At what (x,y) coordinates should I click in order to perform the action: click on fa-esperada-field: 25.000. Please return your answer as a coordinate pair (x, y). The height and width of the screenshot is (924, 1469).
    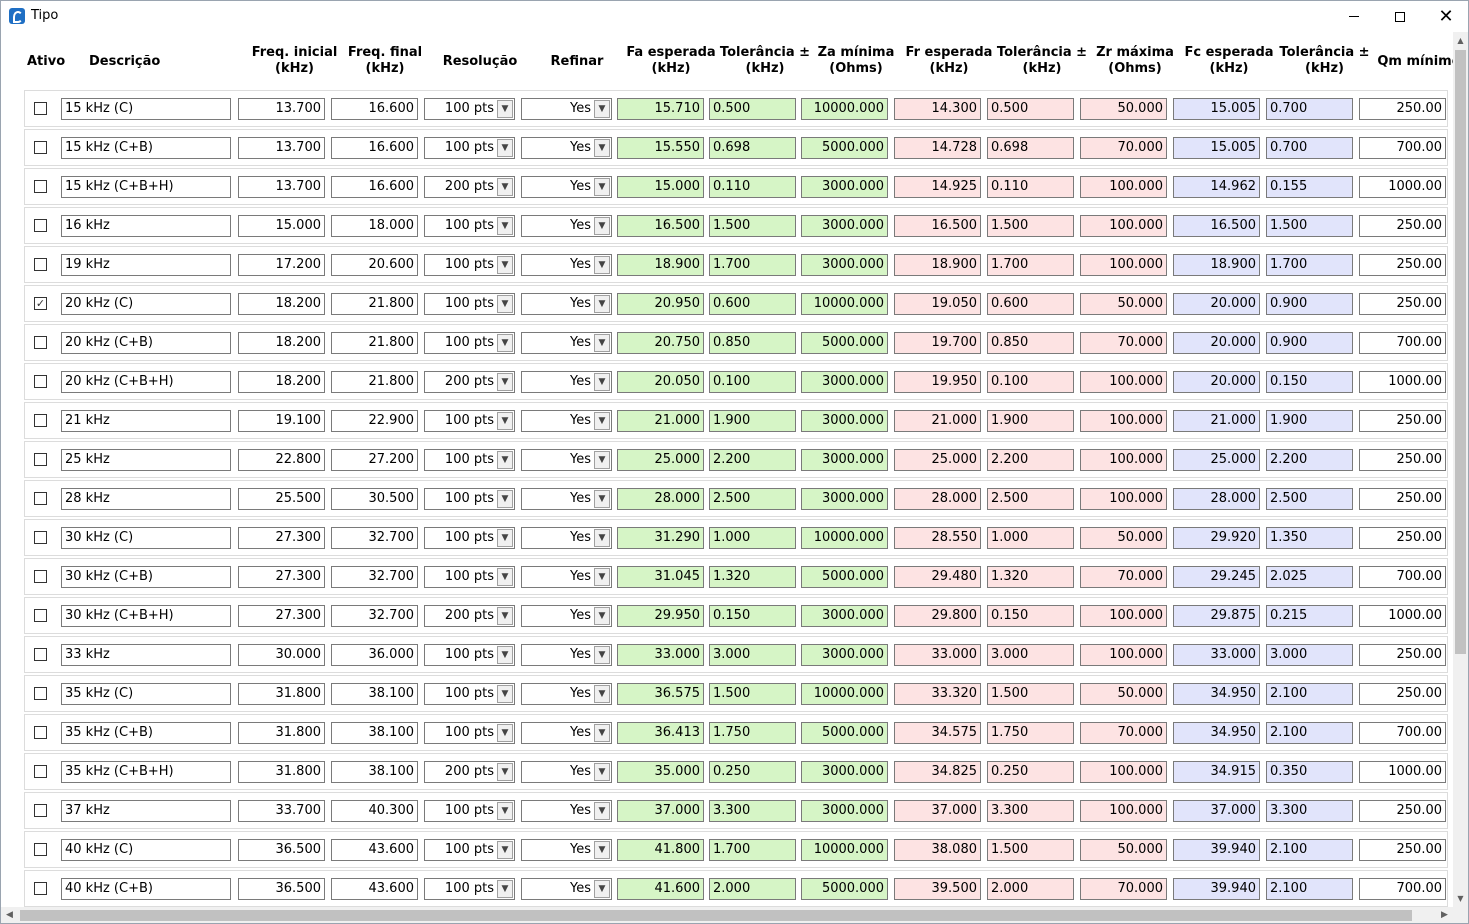
    Looking at the image, I should click on (660, 460).